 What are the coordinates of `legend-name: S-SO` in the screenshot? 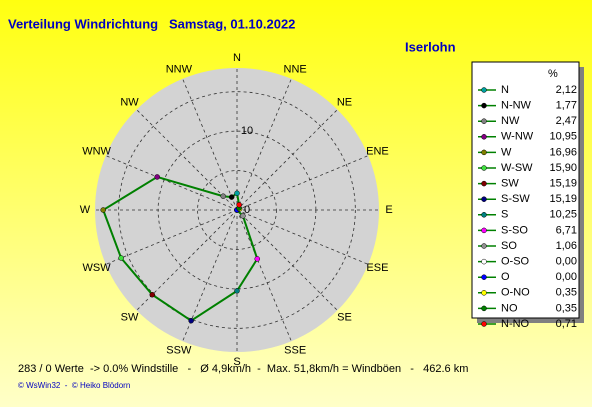 It's located at (514, 230).